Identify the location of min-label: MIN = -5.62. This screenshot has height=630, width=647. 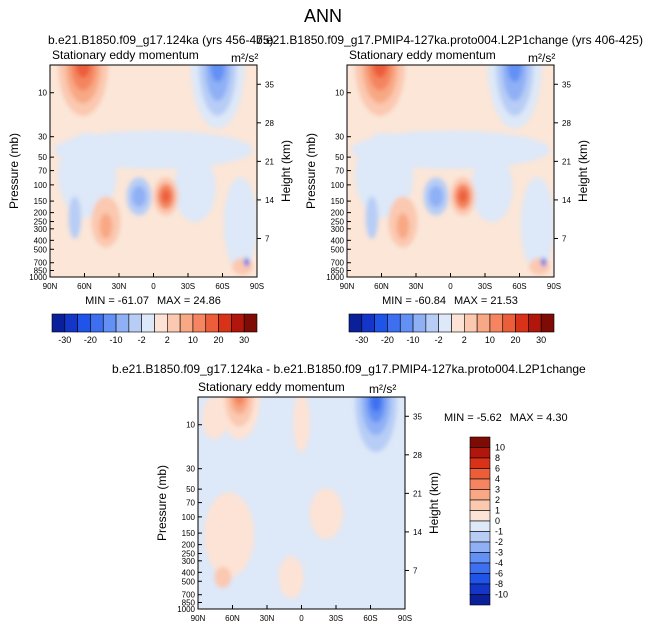
(473, 418).